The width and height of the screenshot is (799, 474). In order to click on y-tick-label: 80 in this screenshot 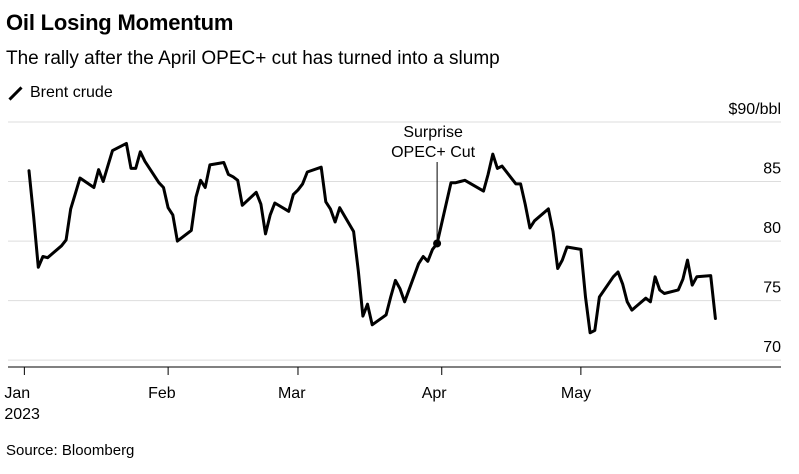, I will do `click(772, 228)`.